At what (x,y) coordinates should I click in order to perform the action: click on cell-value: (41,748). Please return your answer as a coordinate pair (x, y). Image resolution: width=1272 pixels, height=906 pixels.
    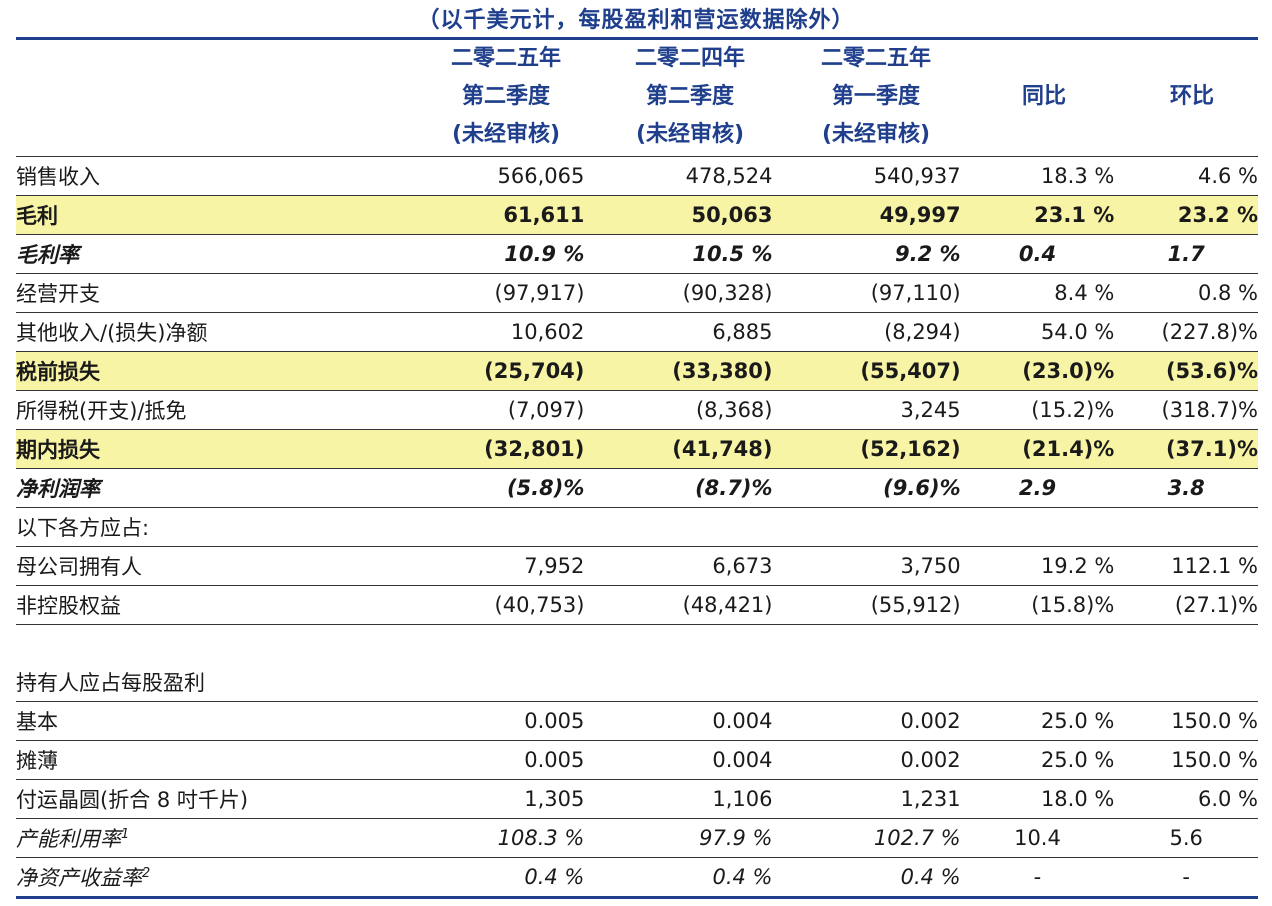
    Looking at the image, I should click on (678, 449).